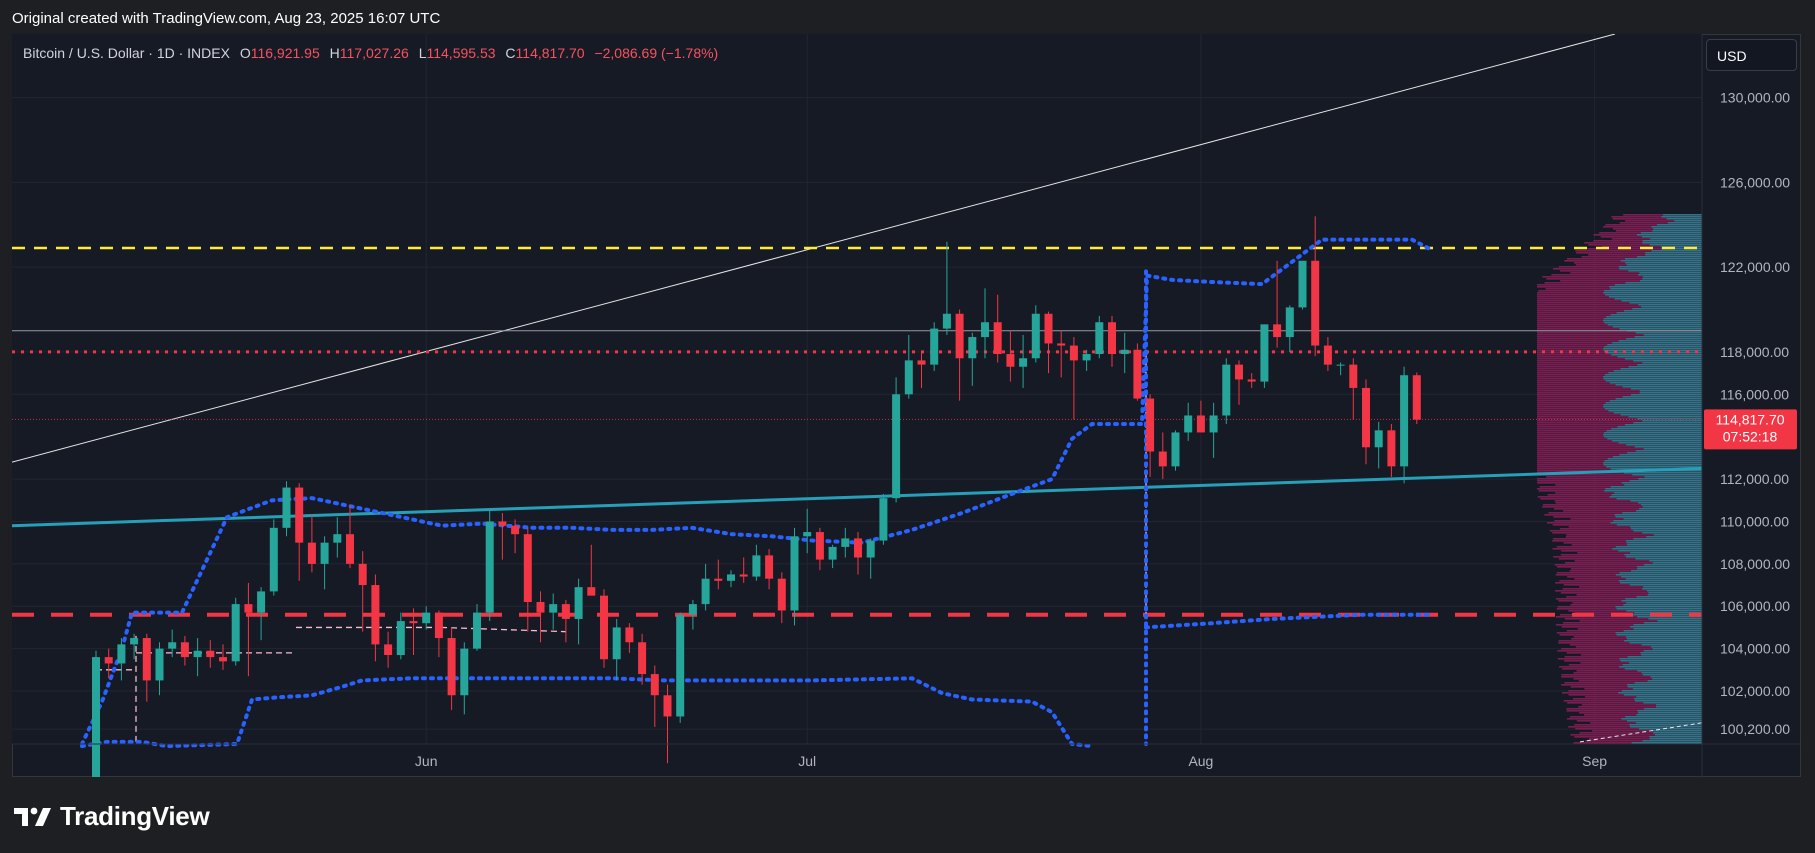  What do you see at coordinates (1754, 352) in the screenshot?
I see `y-tick-label: 118,000.00` at bounding box center [1754, 352].